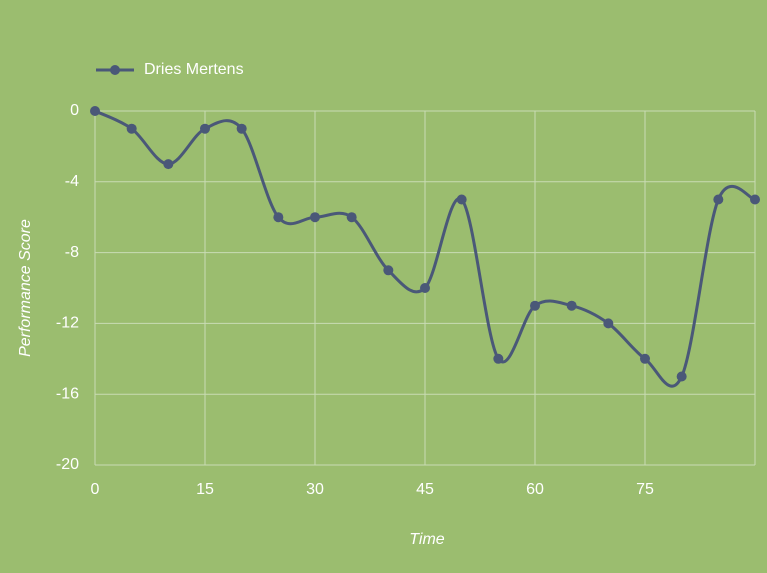  What do you see at coordinates (67, 323) in the screenshot?
I see `y-tick-label: -12` at bounding box center [67, 323].